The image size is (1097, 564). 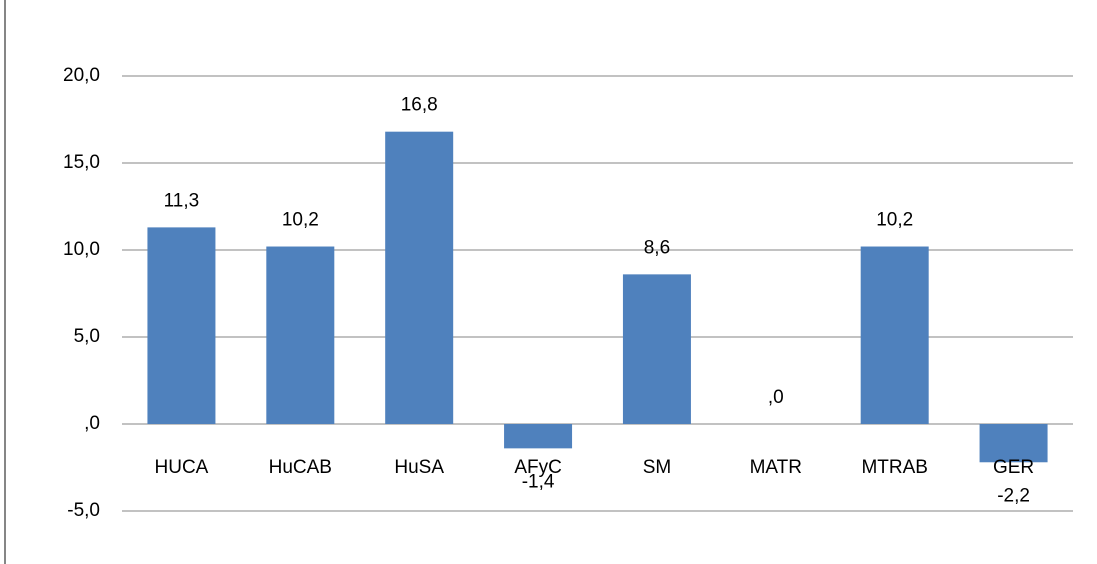 What do you see at coordinates (300, 467) in the screenshot?
I see `x-tick-label: HuCAB` at bounding box center [300, 467].